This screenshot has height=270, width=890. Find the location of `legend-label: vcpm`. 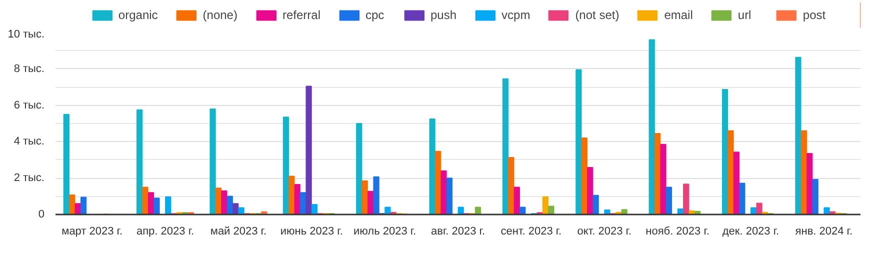

legend-label: vcpm is located at coordinates (516, 15).